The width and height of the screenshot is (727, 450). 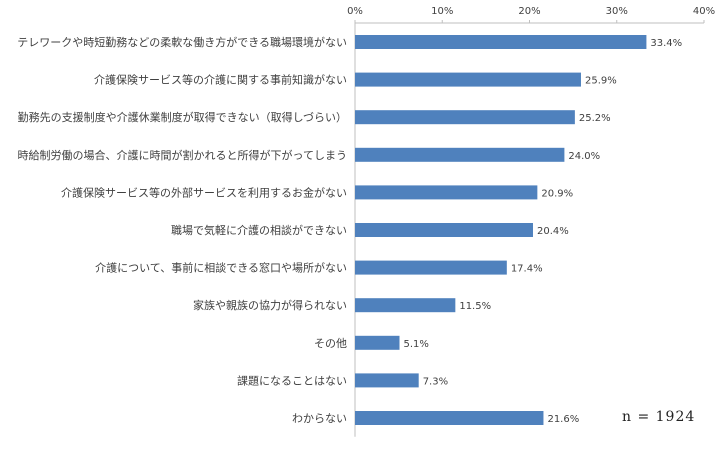 I want to click on data-label: 25.2%, so click(x=595, y=118).